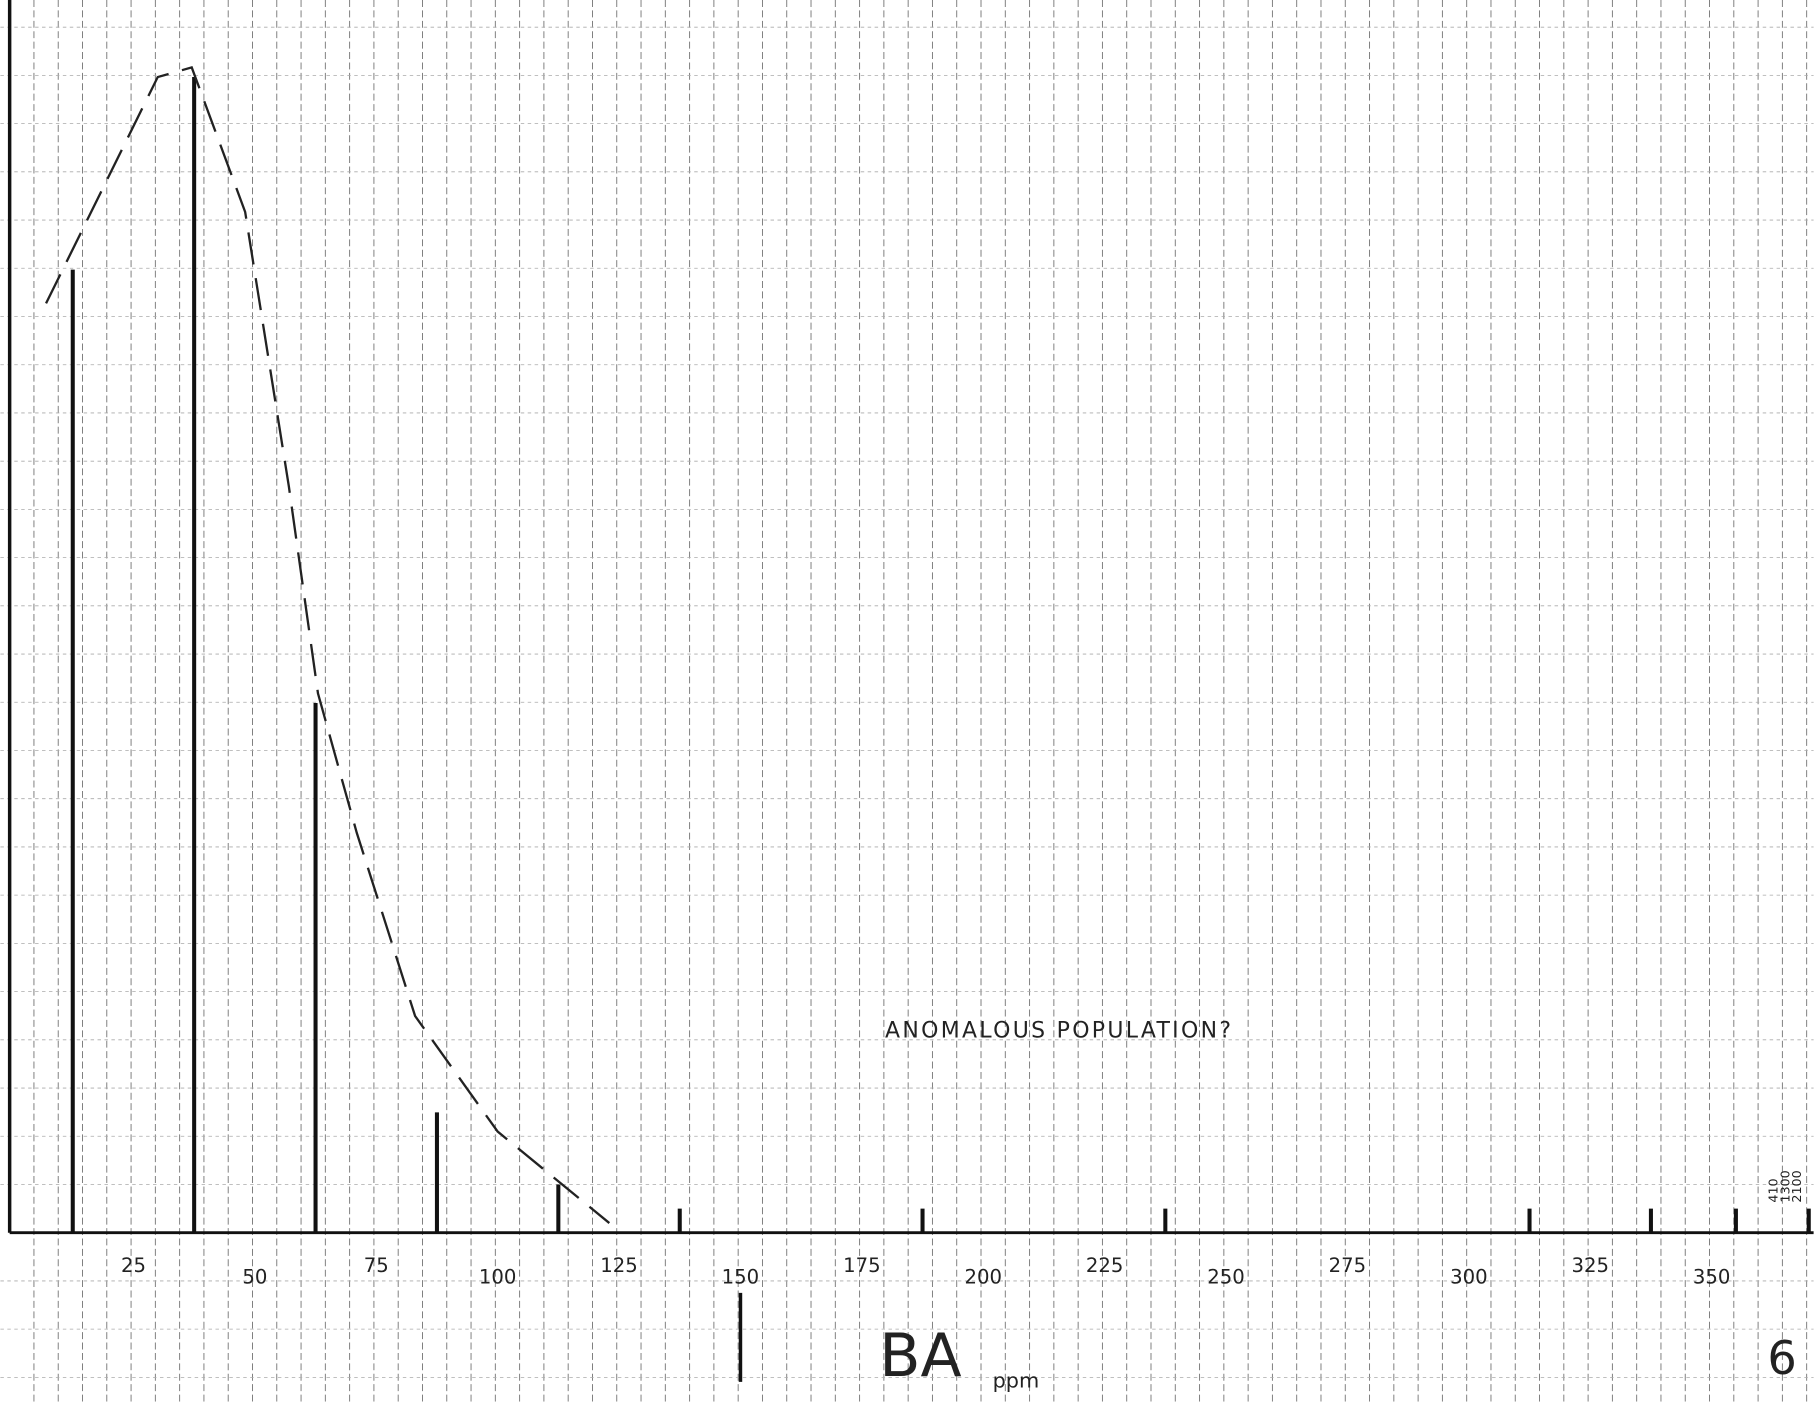 The width and height of the screenshot is (1814, 1405). Describe the element at coordinates (1016, 1381) in the screenshot. I see `x-axis-unit: ppm` at that location.